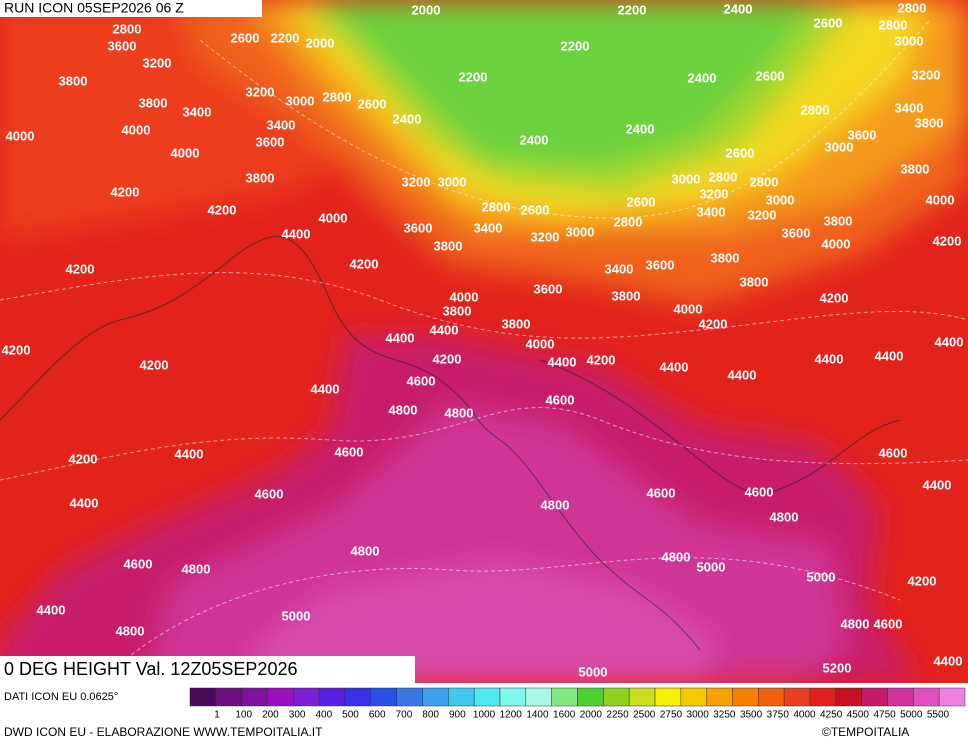  Describe the element at coordinates (320, 42) in the screenshot. I see `contour-label: 2000` at that location.